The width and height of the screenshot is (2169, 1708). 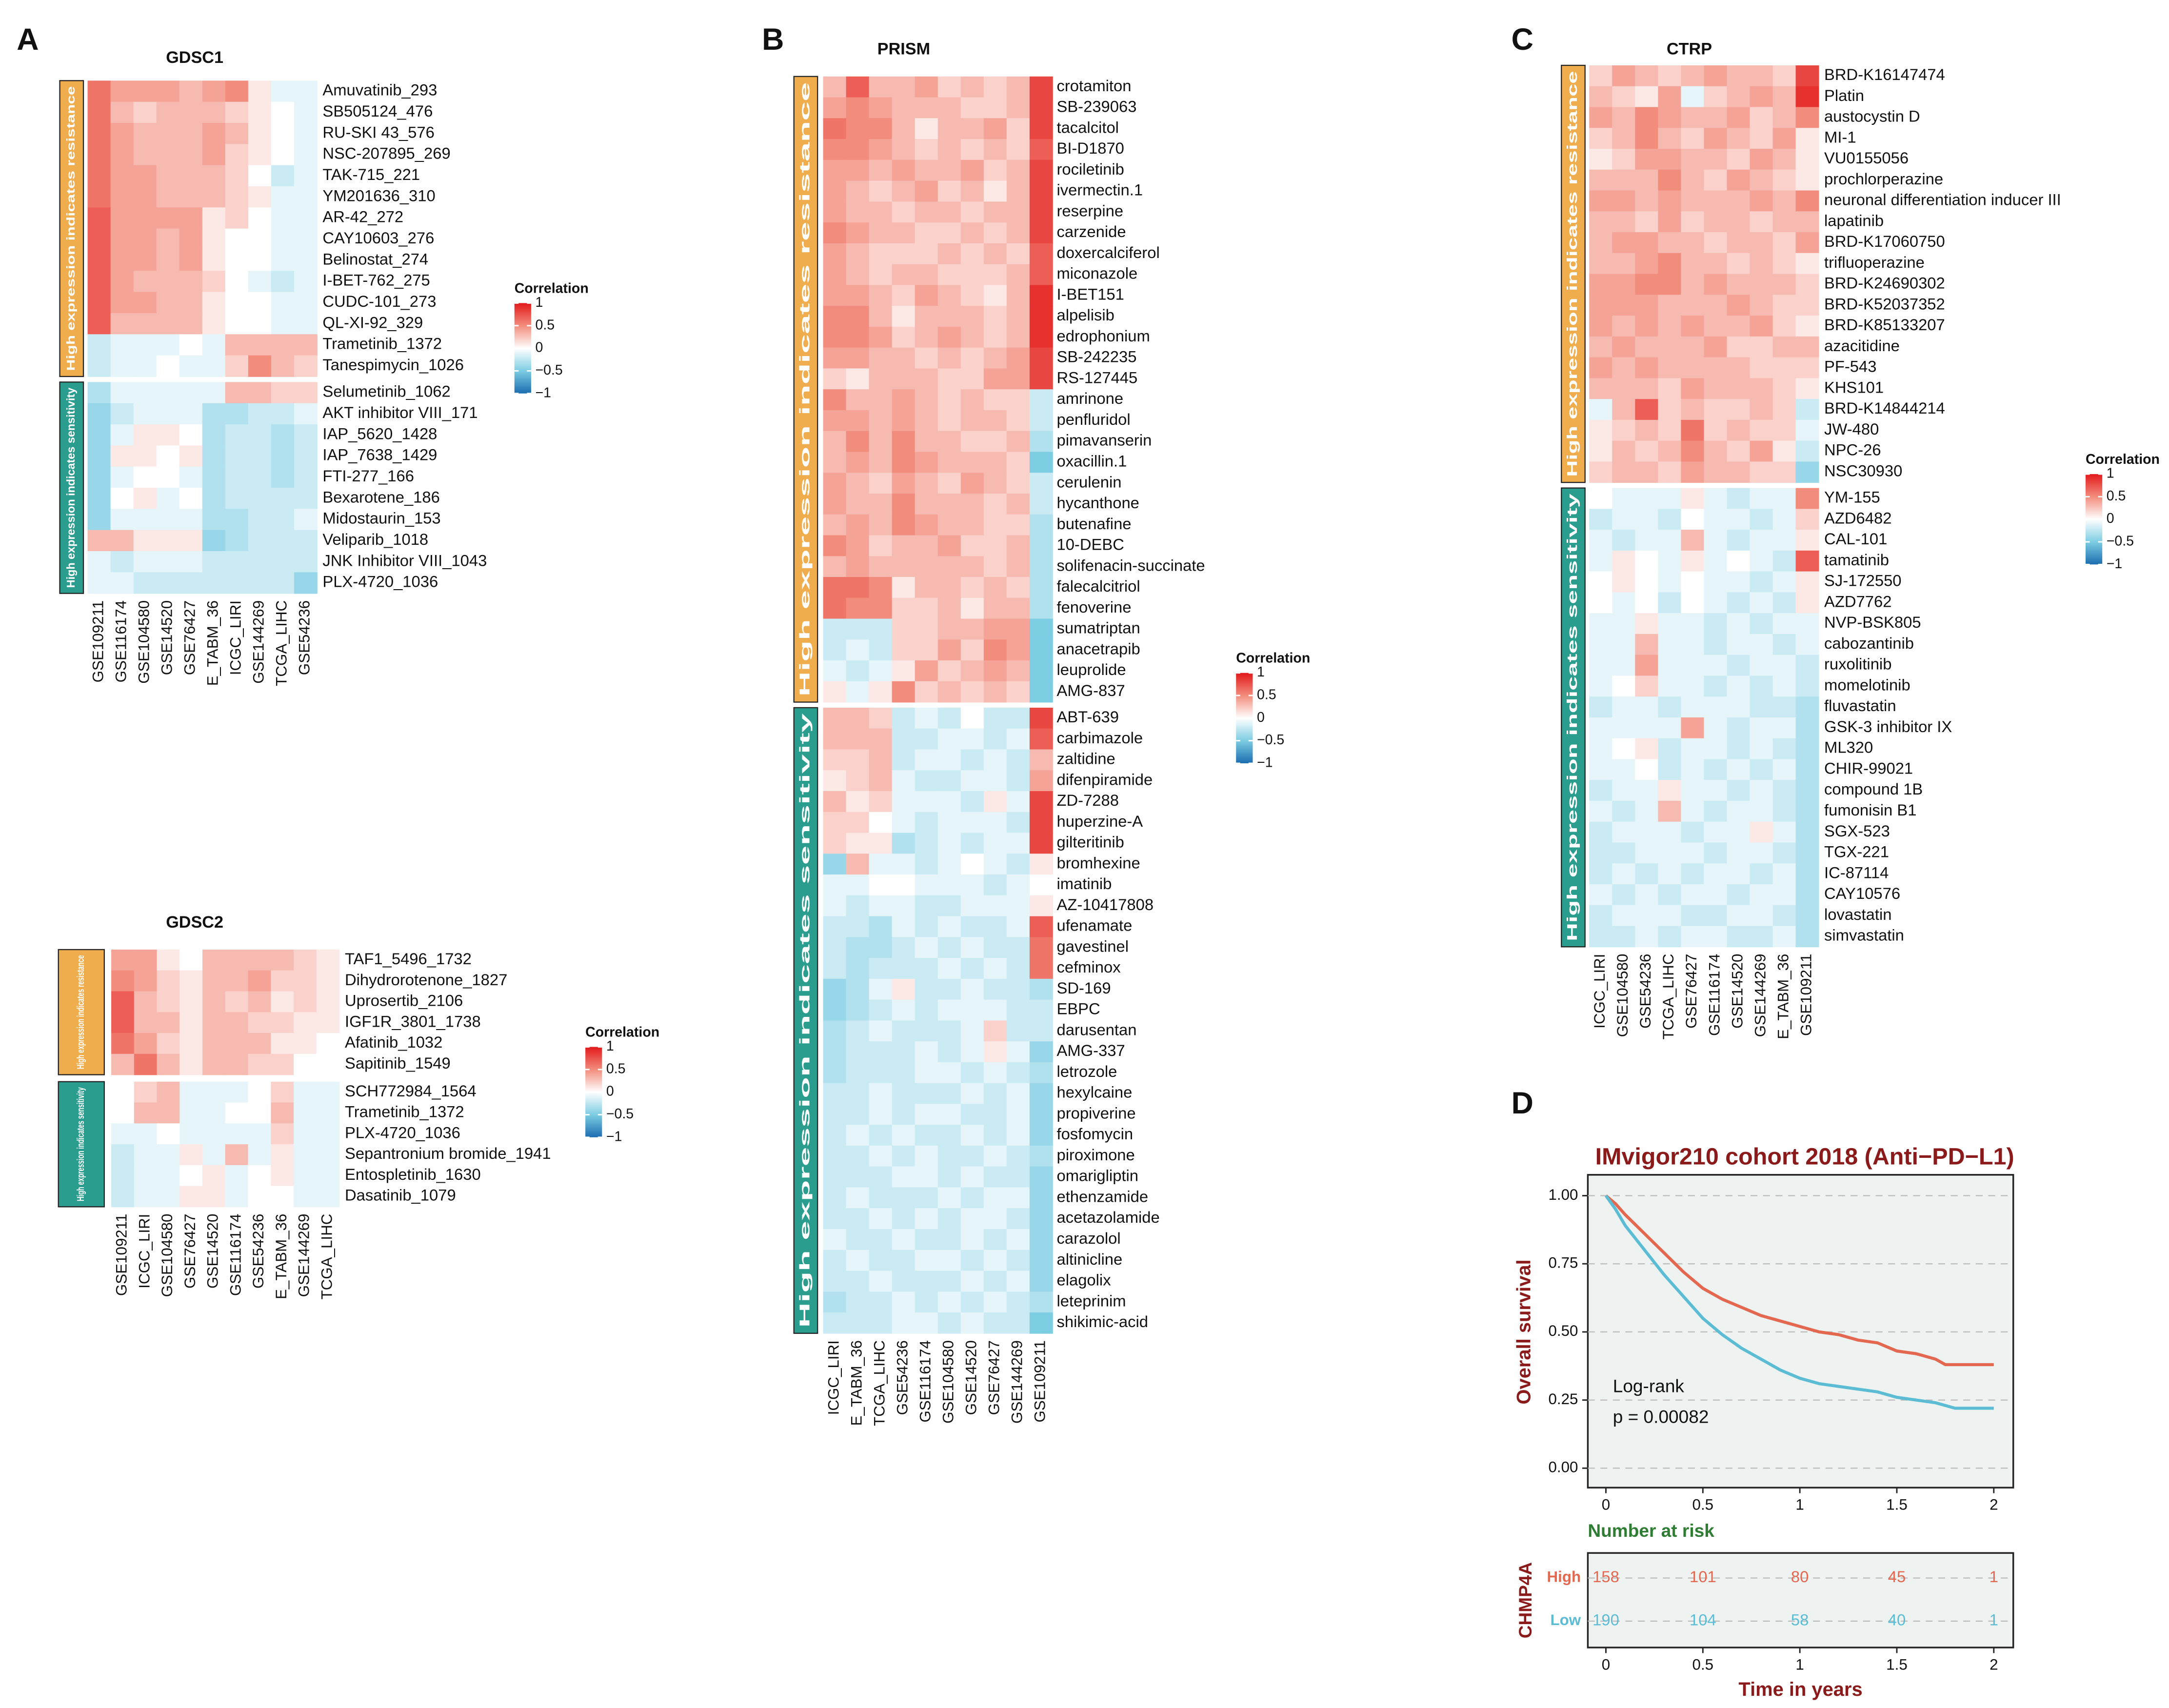 What do you see at coordinates (1563, 1467) in the screenshot?
I see `y-tick-label: 0.00` at bounding box center [1563, 1467].